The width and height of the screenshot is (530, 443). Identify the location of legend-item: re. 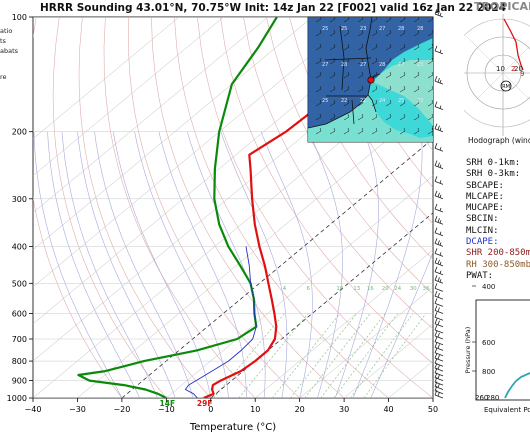
(3, 77).